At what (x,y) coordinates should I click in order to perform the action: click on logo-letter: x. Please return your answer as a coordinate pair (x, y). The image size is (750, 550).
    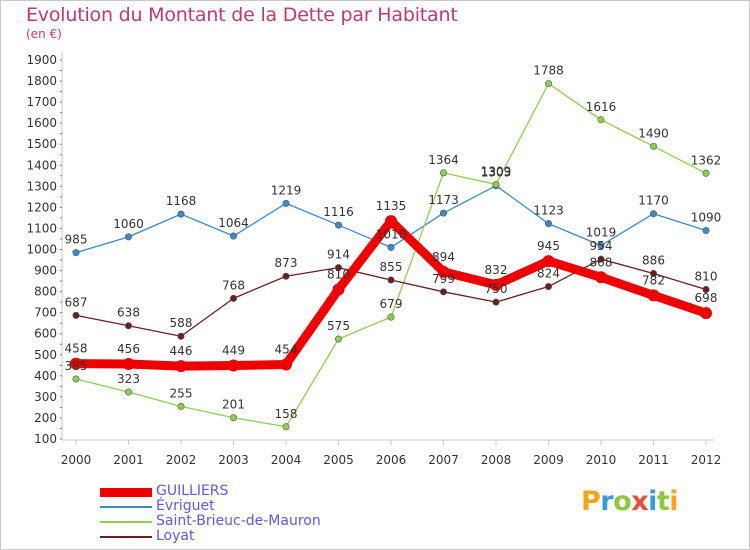
    Looking at the image, I should click on (640, 501).